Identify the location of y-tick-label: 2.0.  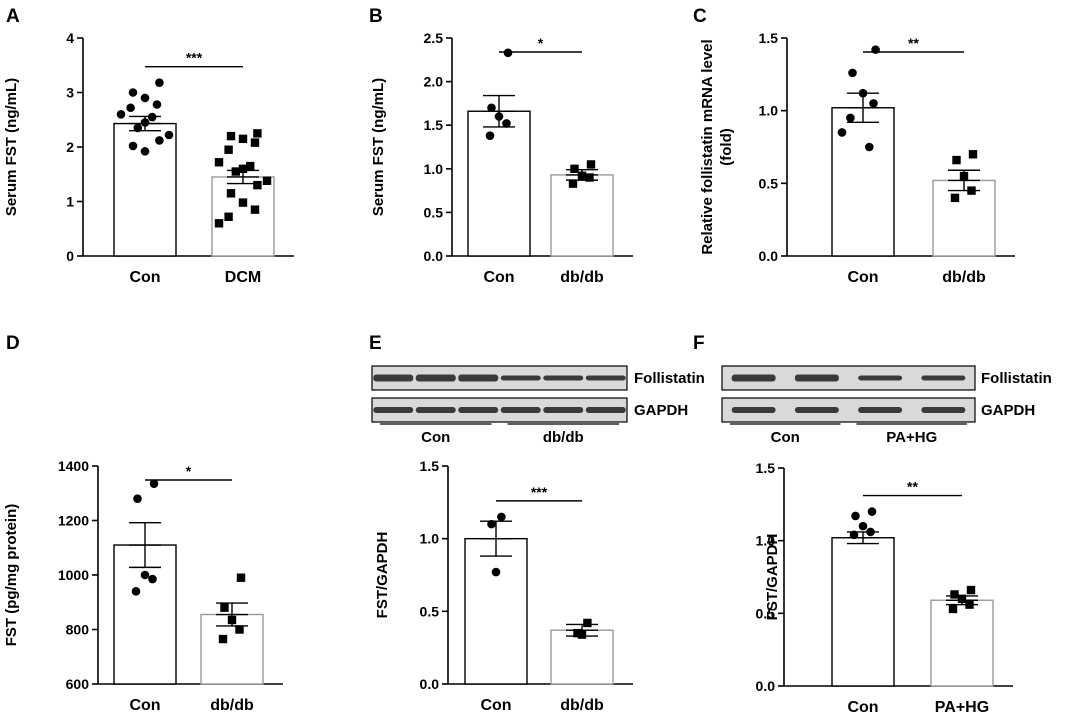
(434, 82).